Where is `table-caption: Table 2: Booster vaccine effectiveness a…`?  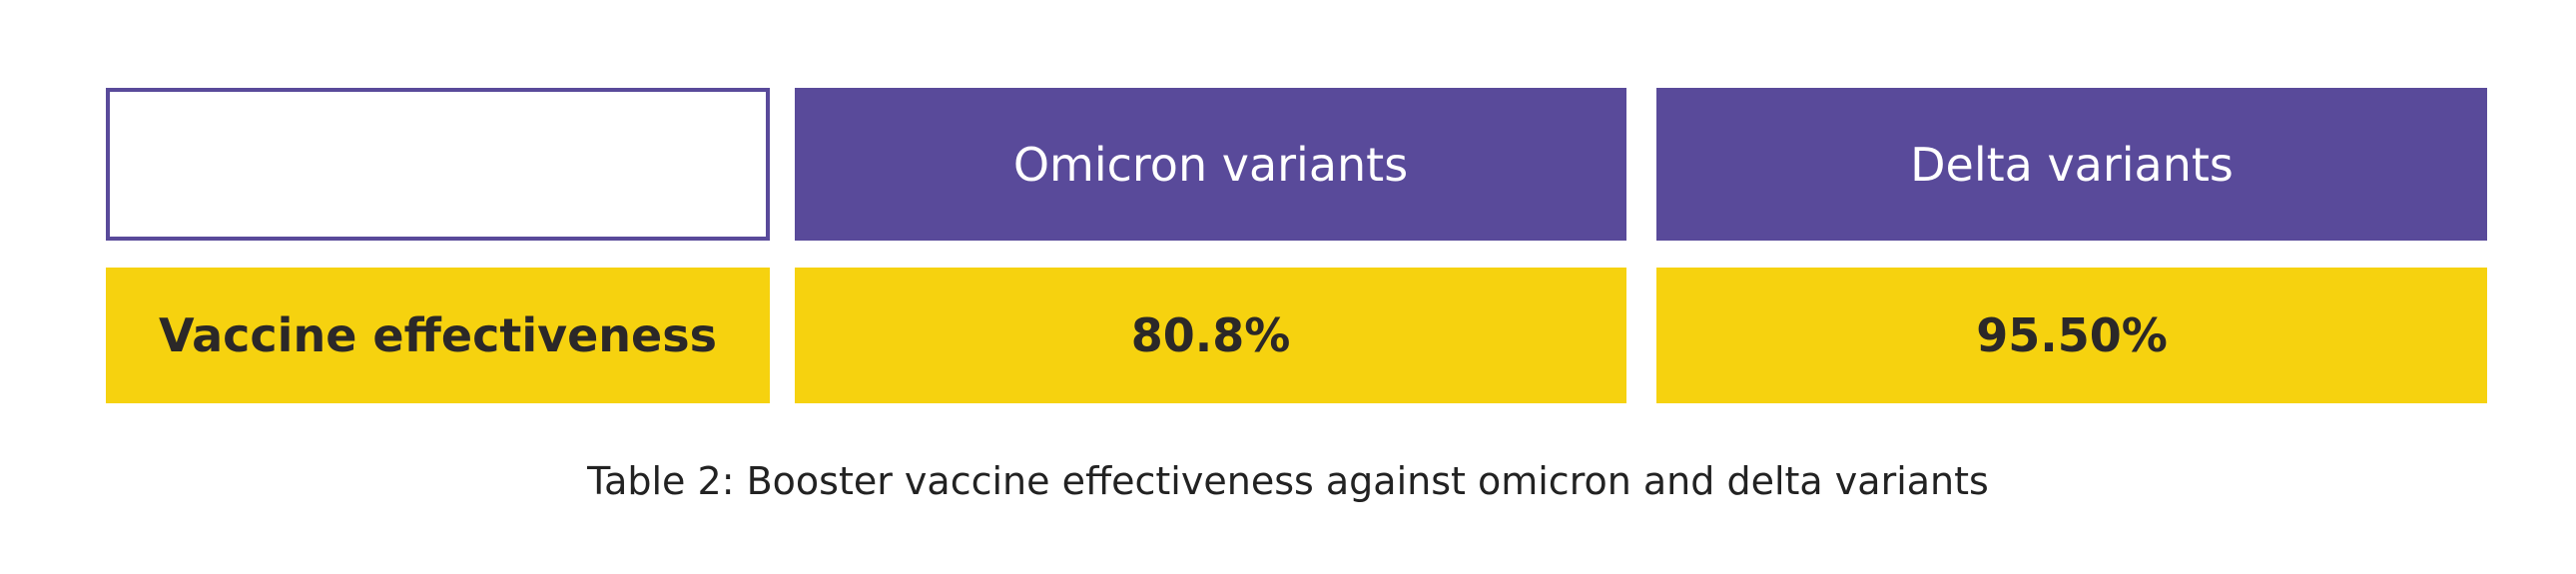 table-caption: Table 2: Booster vaccine effectiveness a… is located at coordinates (1288, 481).